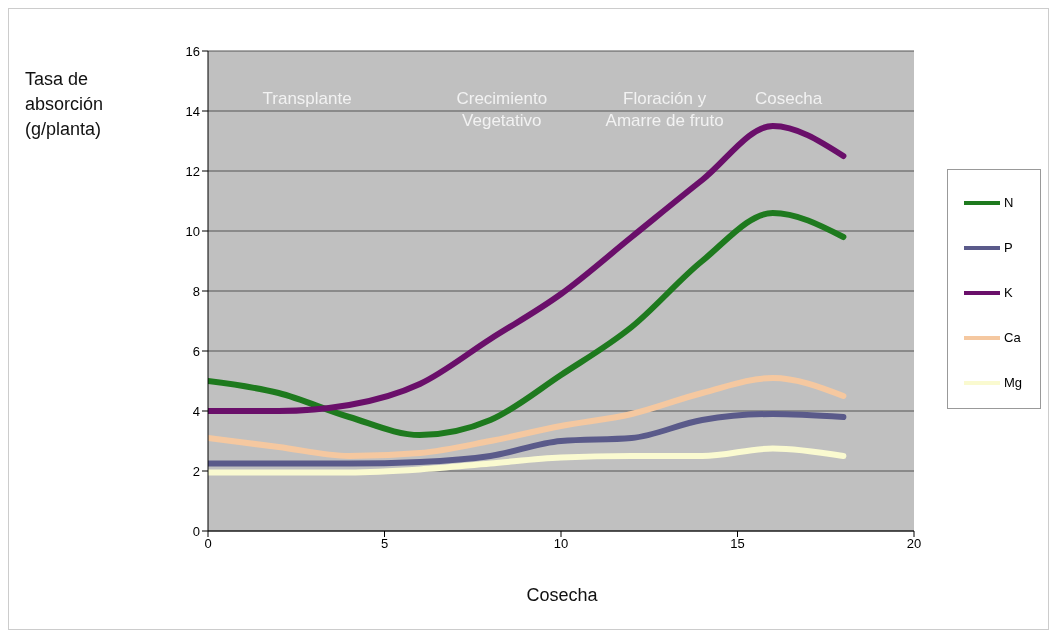 The width and height of the screenshot is (1057, 638). I want to click on x-tick-label: 10, so click(561, 544).